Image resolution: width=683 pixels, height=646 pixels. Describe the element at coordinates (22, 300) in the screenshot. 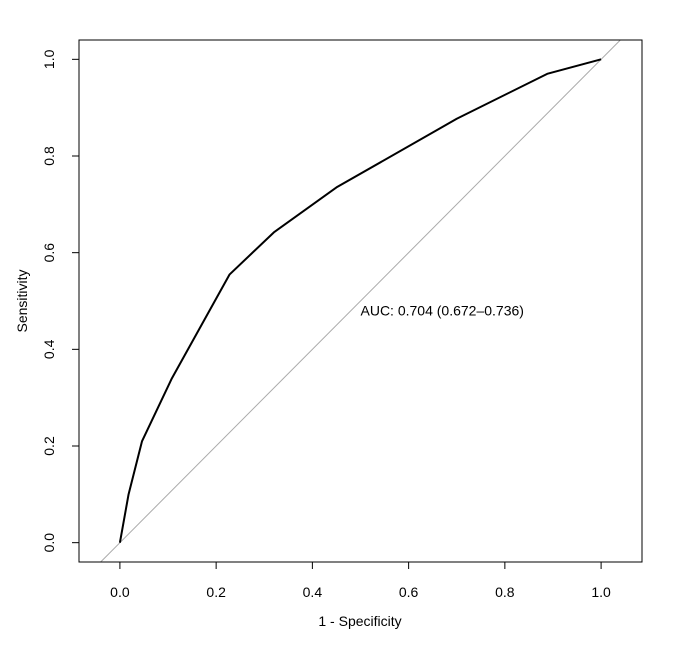

I see `y-axis-title: Sensitivity` at that location.